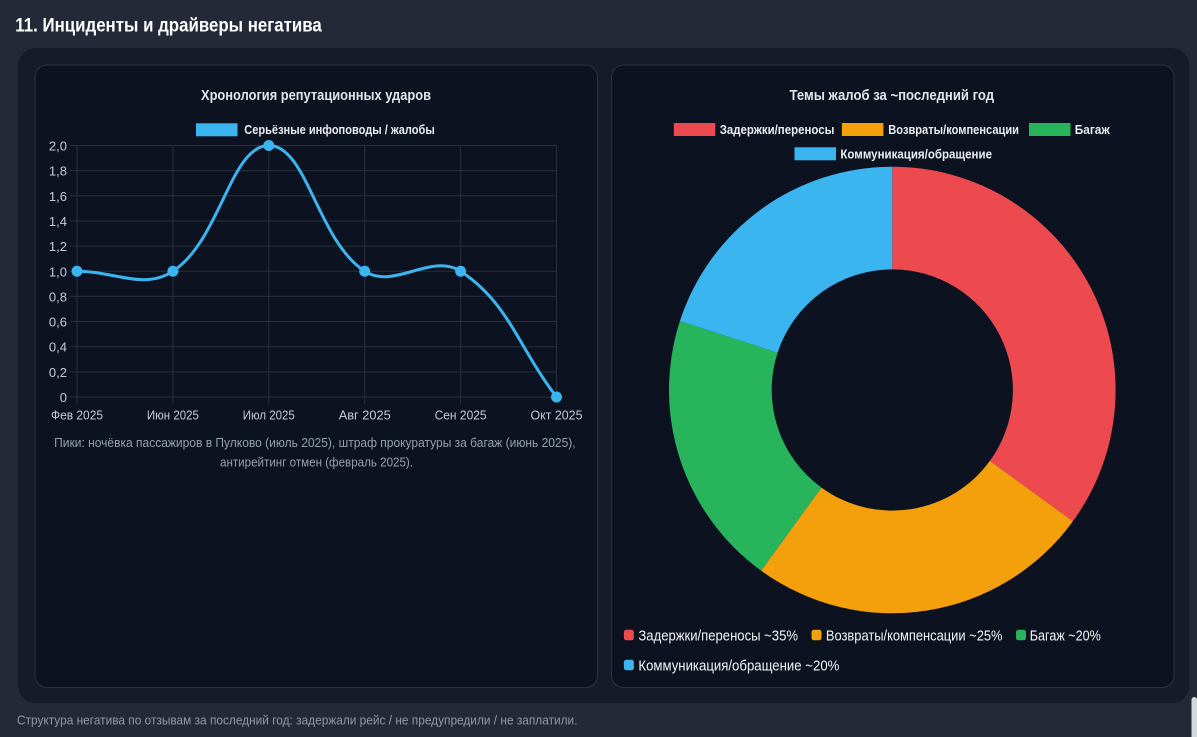 The width and height of the screenshot is (1197, 737). I want to click on svg-text: 1,4, so click(58, 221).